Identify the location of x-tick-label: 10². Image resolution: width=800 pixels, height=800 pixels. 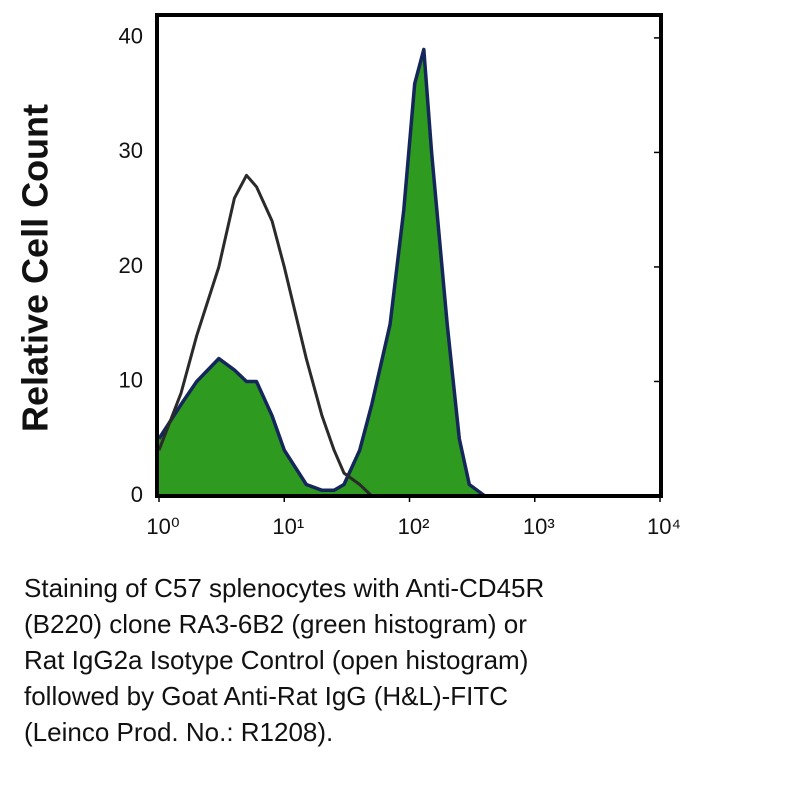
(414, 526).